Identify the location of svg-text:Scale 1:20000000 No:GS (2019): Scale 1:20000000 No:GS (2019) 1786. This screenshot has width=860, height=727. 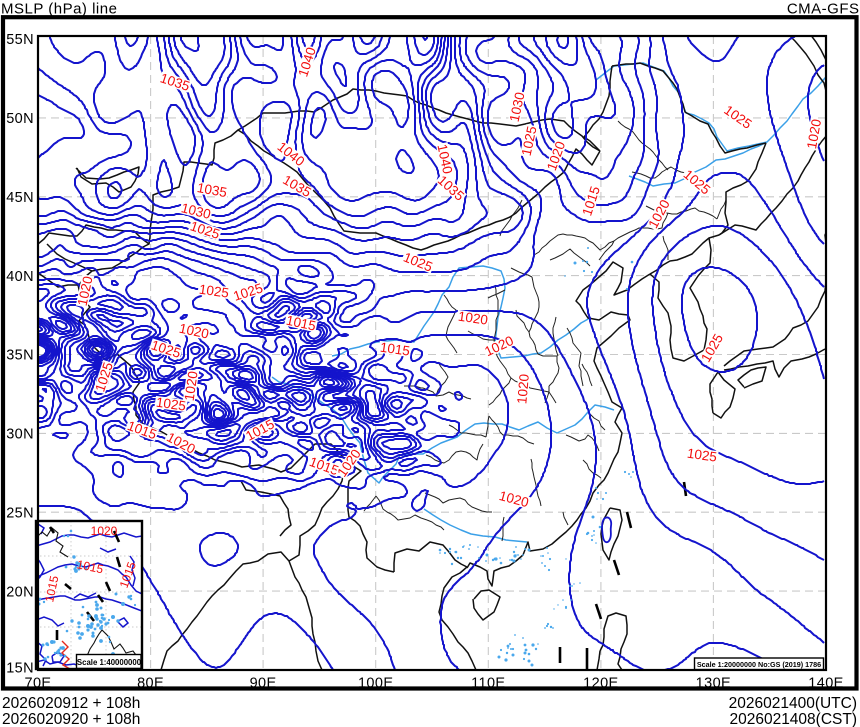
(759, 664).